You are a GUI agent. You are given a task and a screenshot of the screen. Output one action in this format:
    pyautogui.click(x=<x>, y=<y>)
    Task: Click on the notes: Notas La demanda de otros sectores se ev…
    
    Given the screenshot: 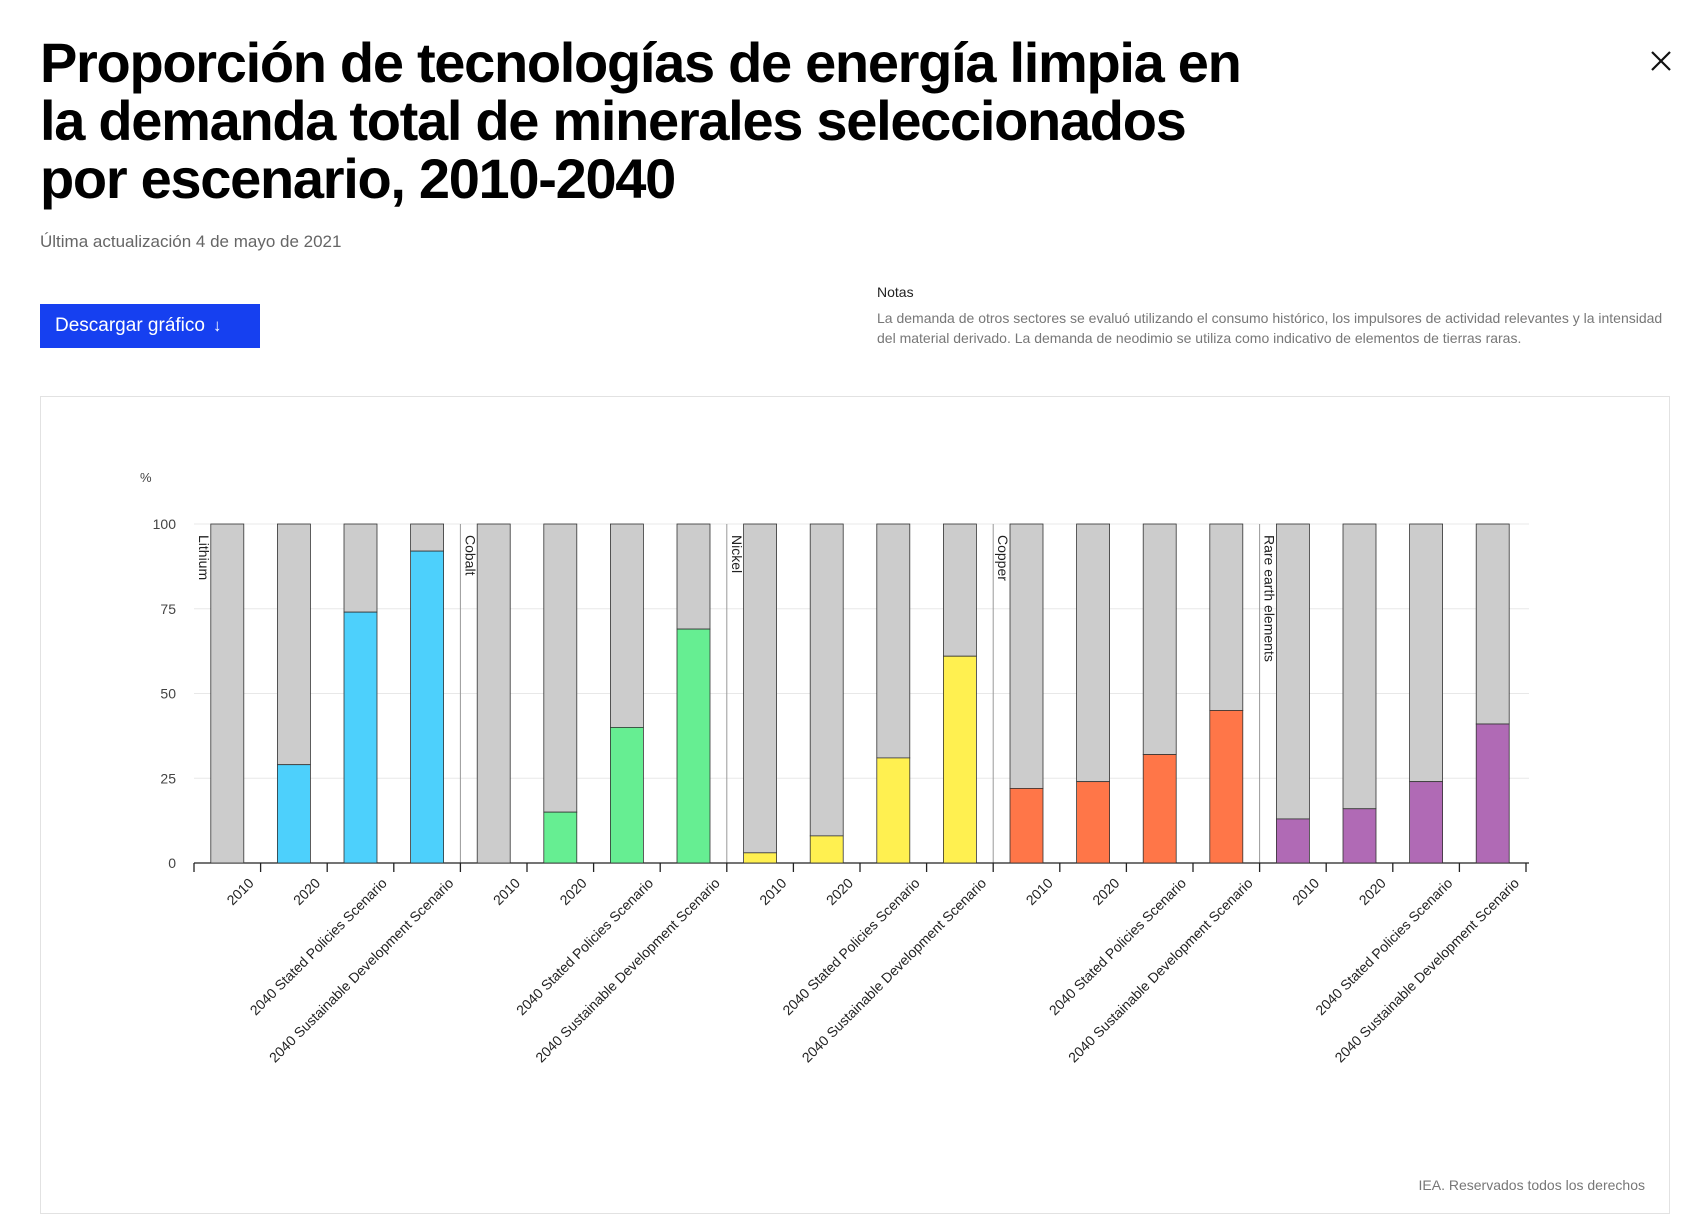 What is the action you would take?
    pyautogui.click(x=1272, y=316)
    